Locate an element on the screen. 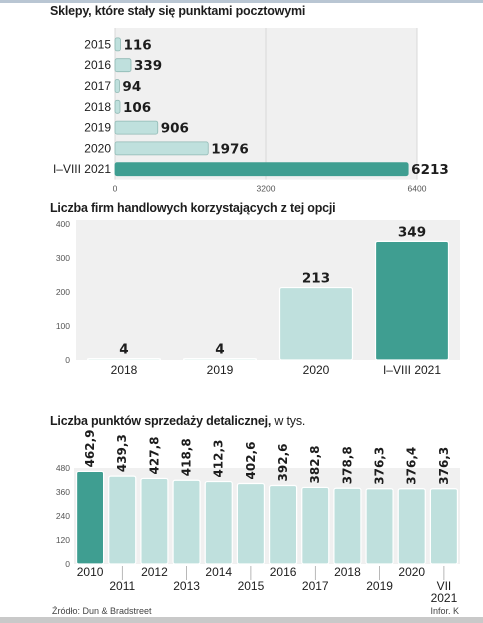 The width and height of the screenshot is (483, 623). category-label: 2012 is located at coordinates (154, 572).